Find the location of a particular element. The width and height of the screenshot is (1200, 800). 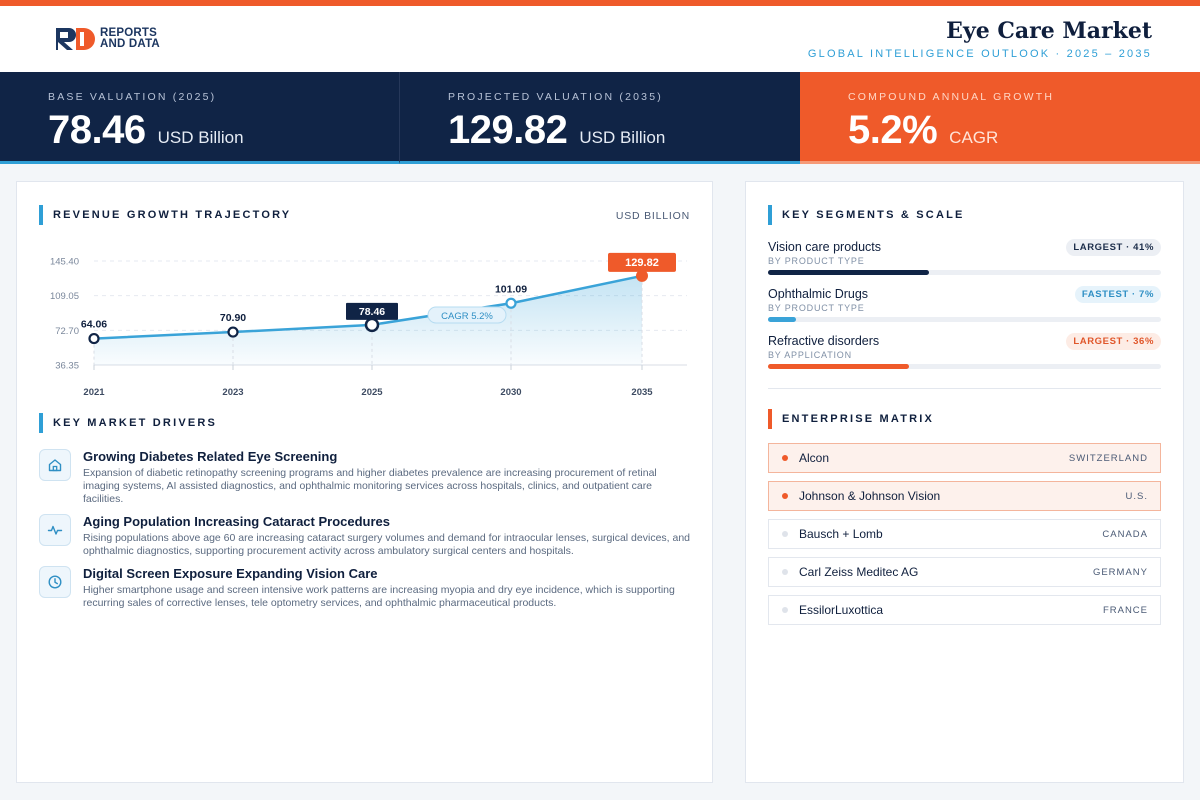

clock-icon is located at coordinates (55, 582).